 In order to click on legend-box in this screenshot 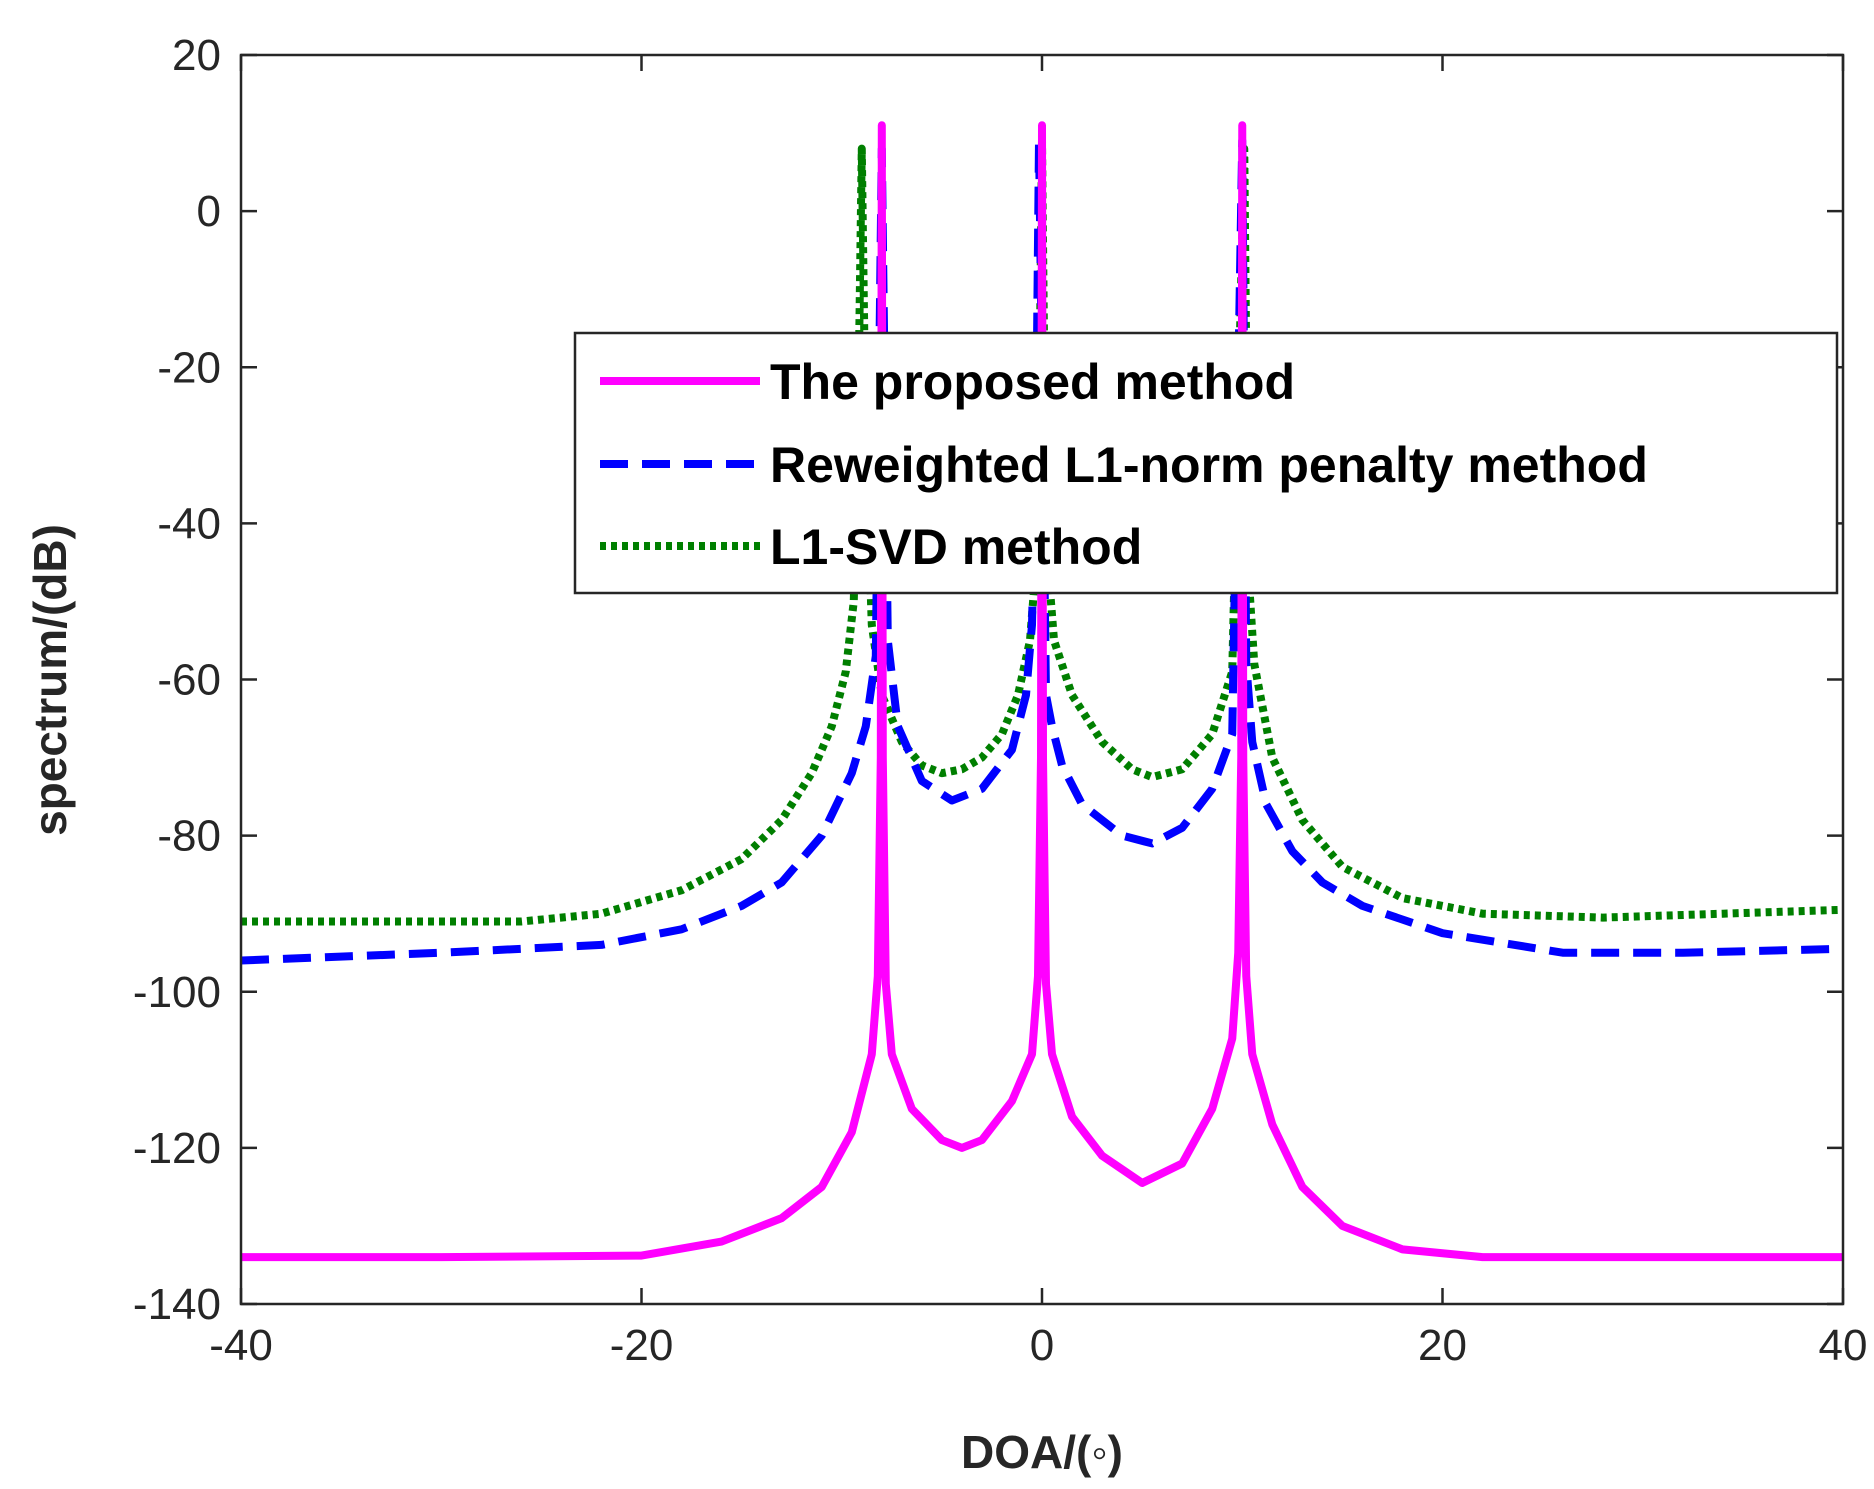, I will do `click(1206, 463)`.